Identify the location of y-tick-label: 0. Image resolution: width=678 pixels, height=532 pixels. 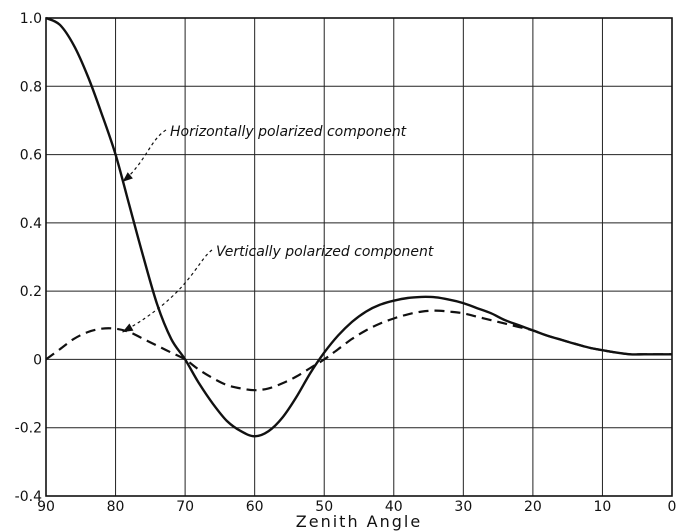
(37, 360).